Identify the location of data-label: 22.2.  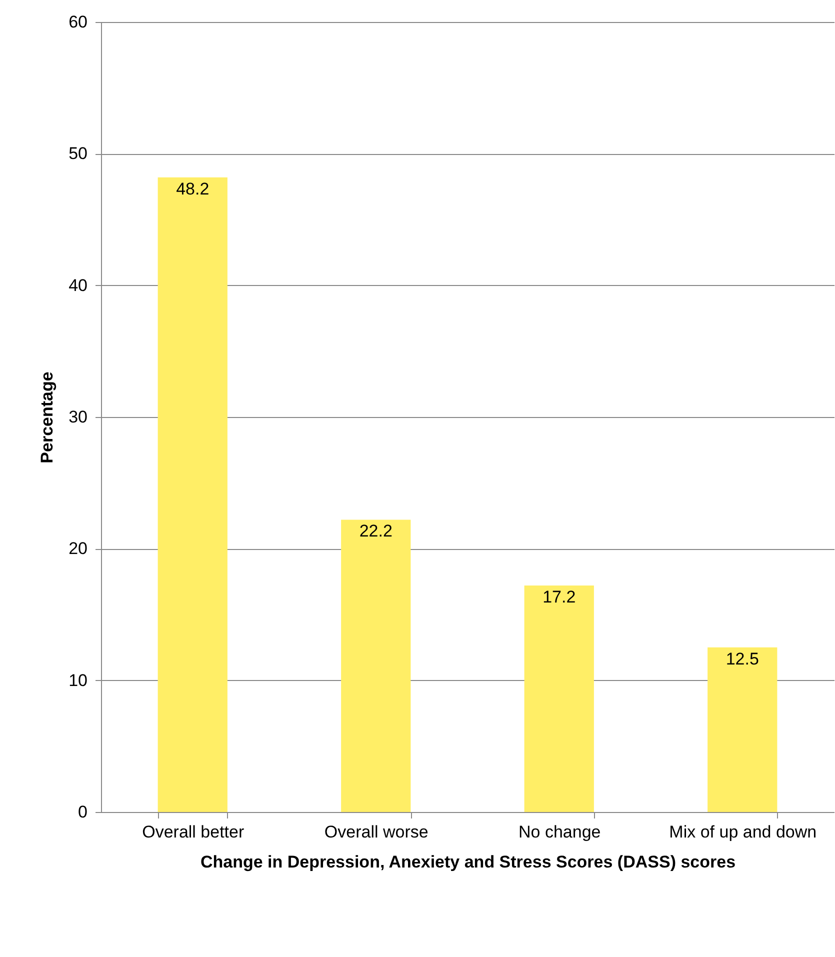
(375, 531).